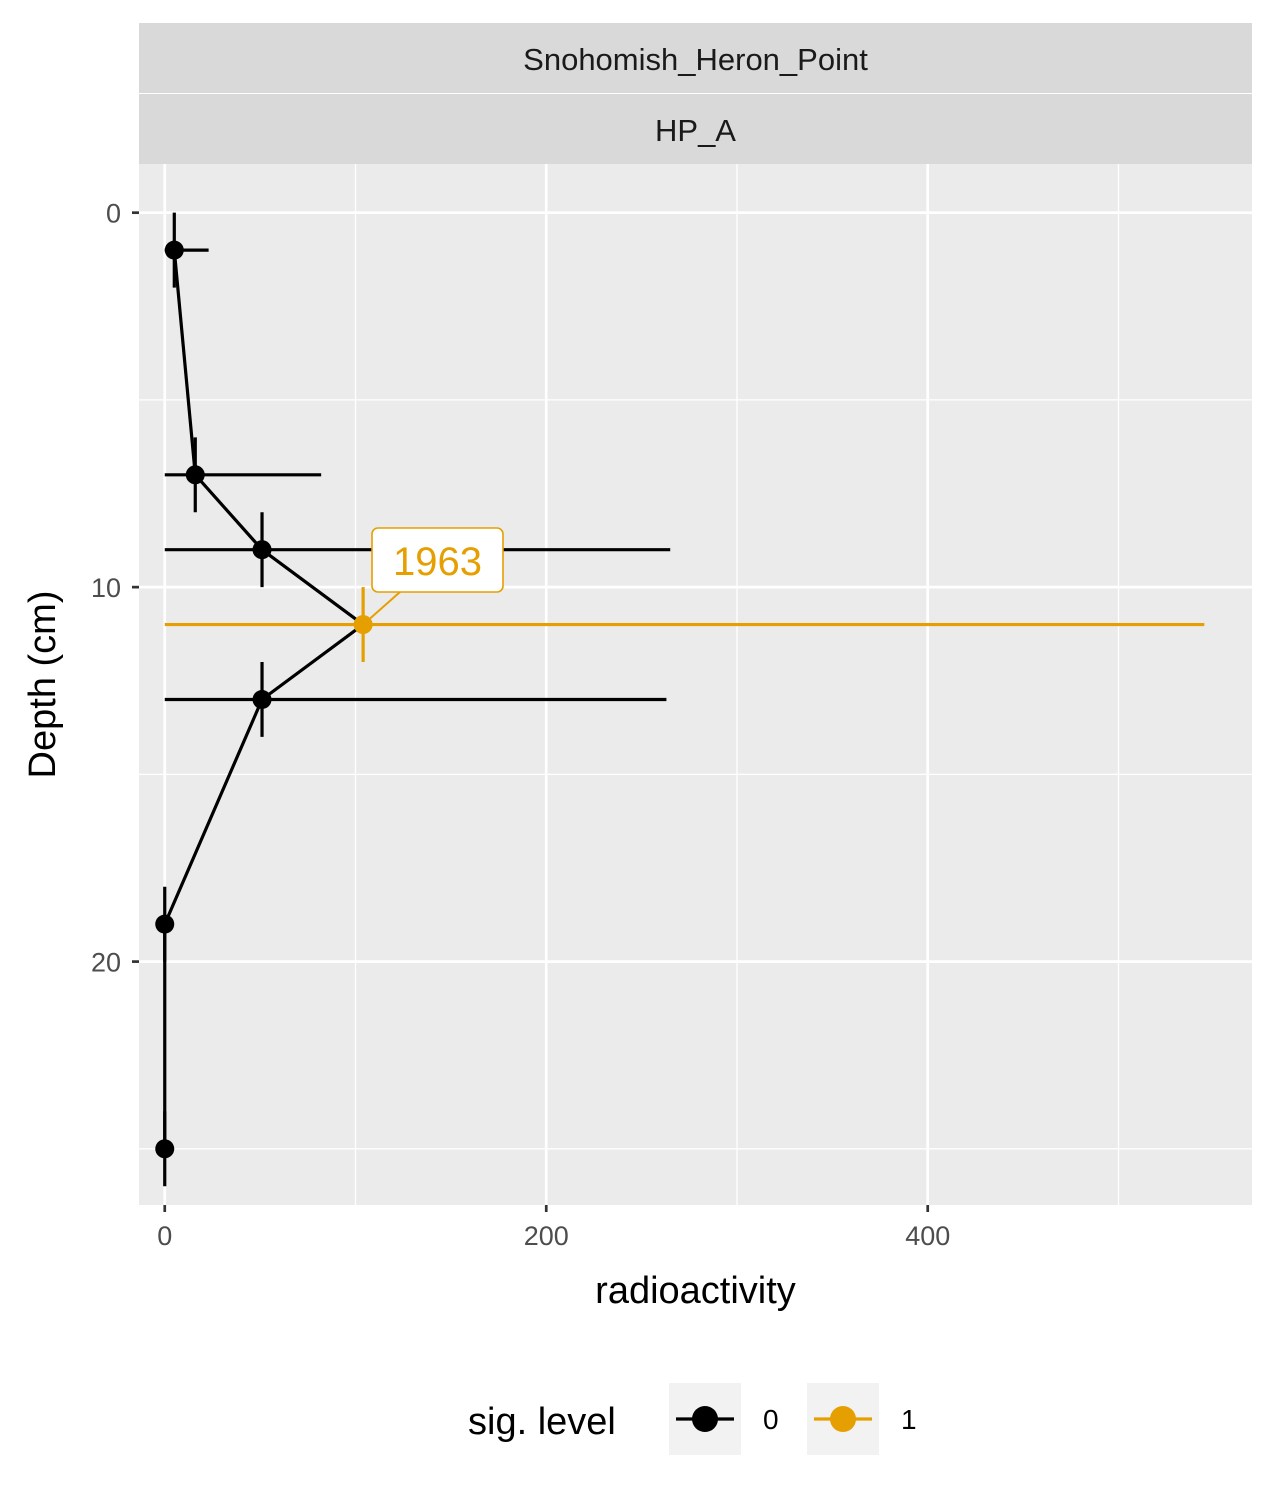 The width and height of the screenshot is (1275, 1500). I want to click on legend: sig. level 0 1, so click(692, 1419).